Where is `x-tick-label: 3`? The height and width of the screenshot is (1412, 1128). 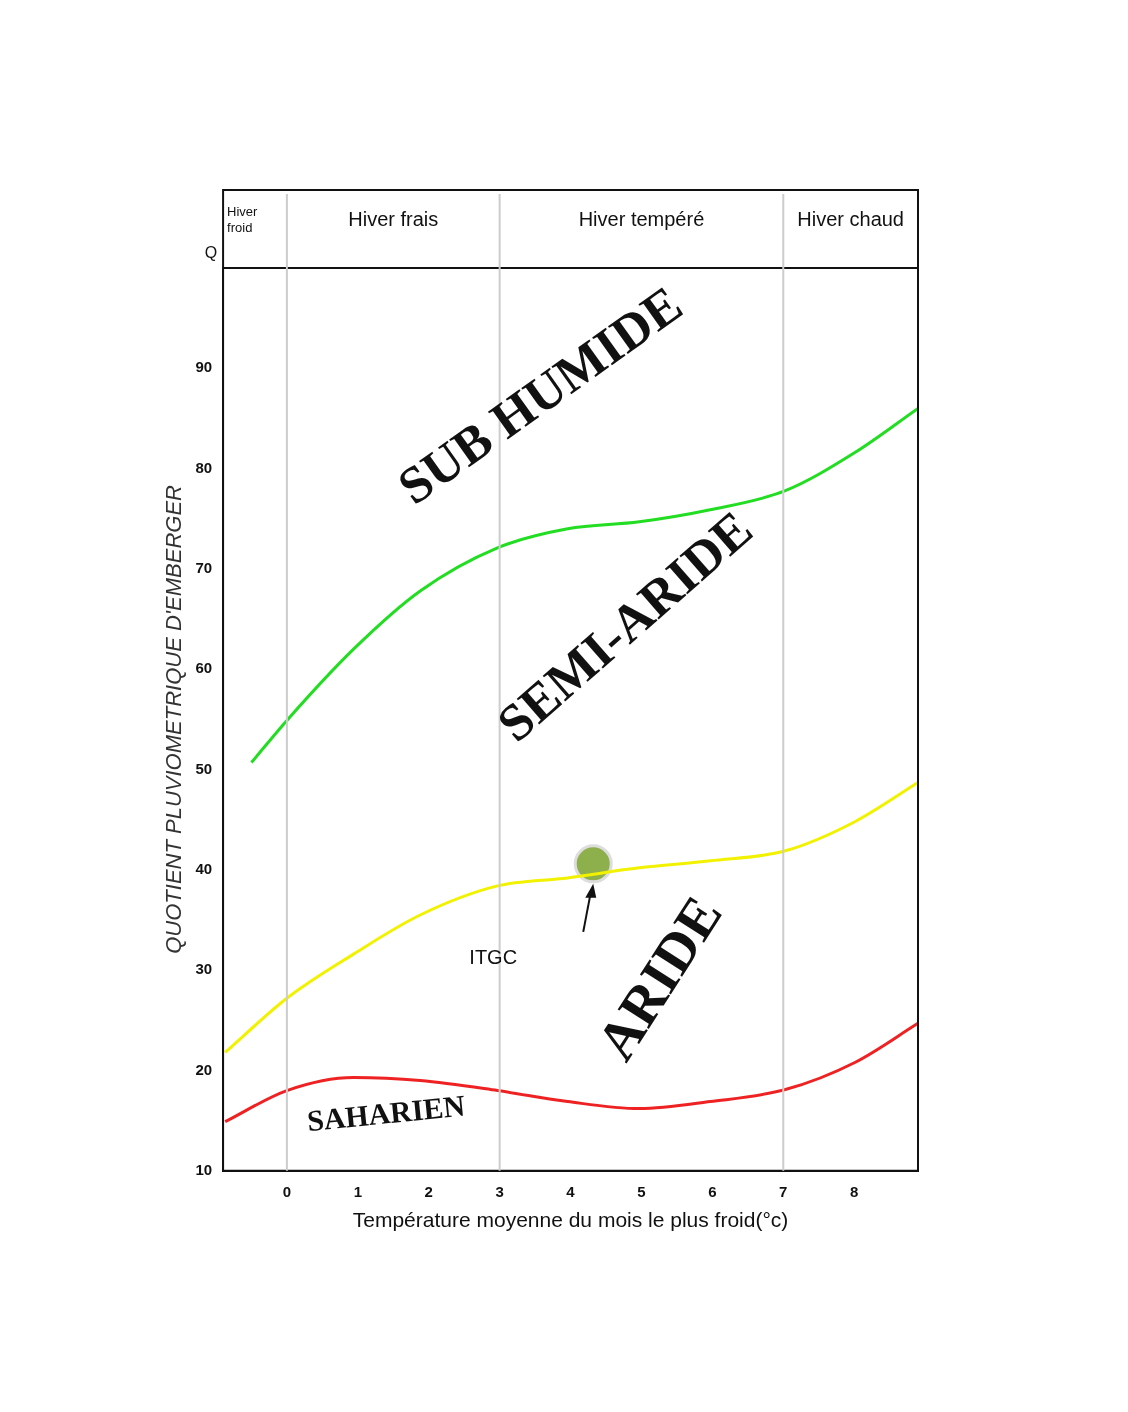 x-tick-label: 3 is located at coordinates (499, 1191).